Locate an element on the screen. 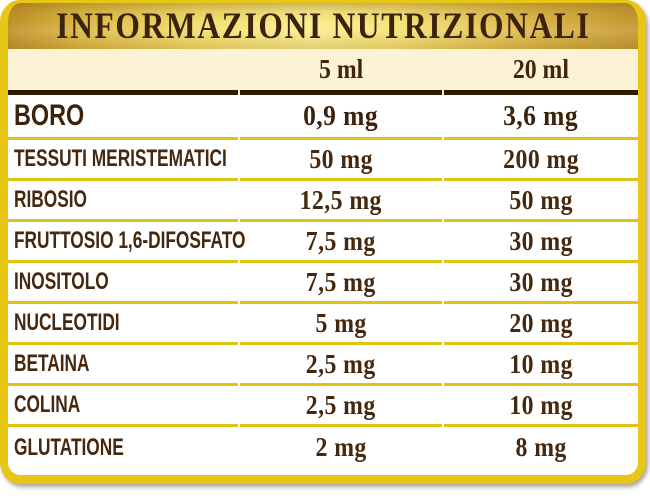  table-row: BORO 0,9 mg 3,6 mg is located at coordinates (323, 117).